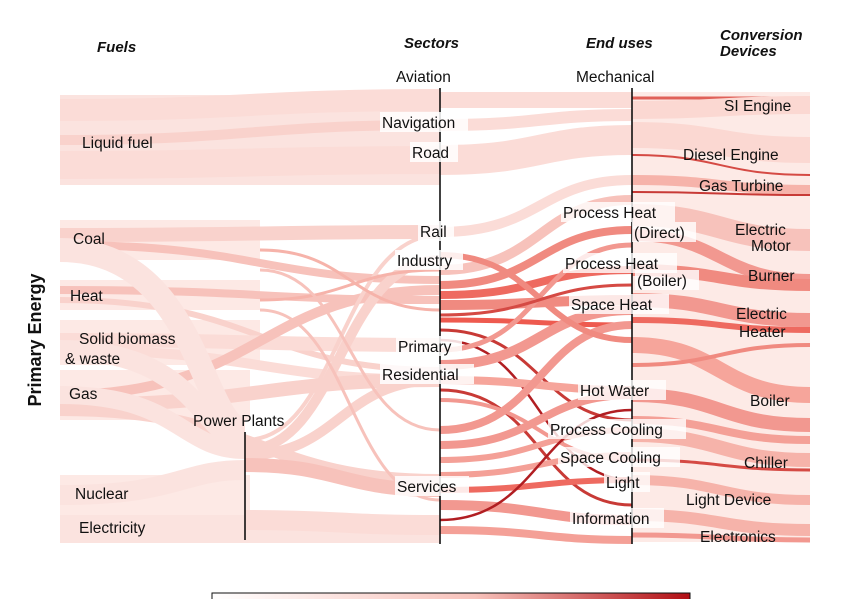 This screenshot has height=599, width=850. I want to click on enduse-label-mechanical: Mechanical, so click(615, 77).